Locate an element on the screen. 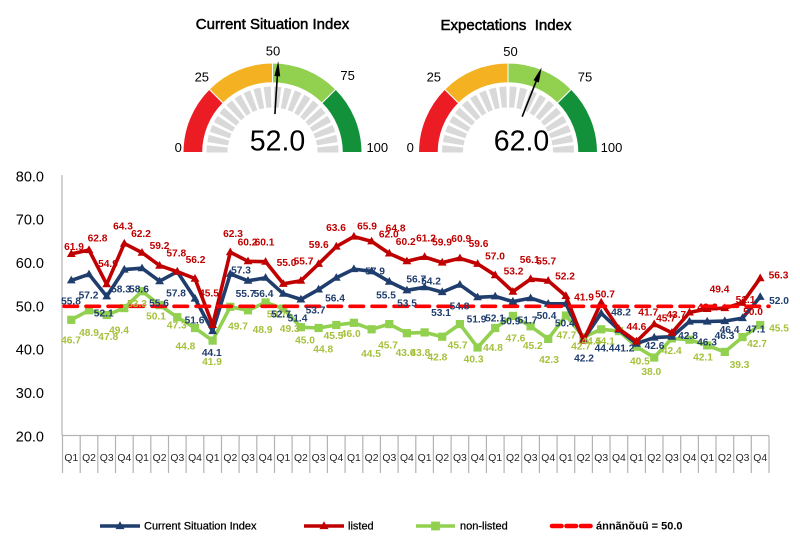  svg-text: 45.0 is located at coordinates (305, 341).